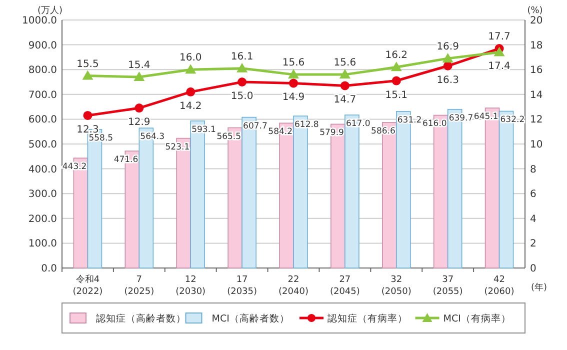  I want to click on data-label: 15.4, so click(139, 66).